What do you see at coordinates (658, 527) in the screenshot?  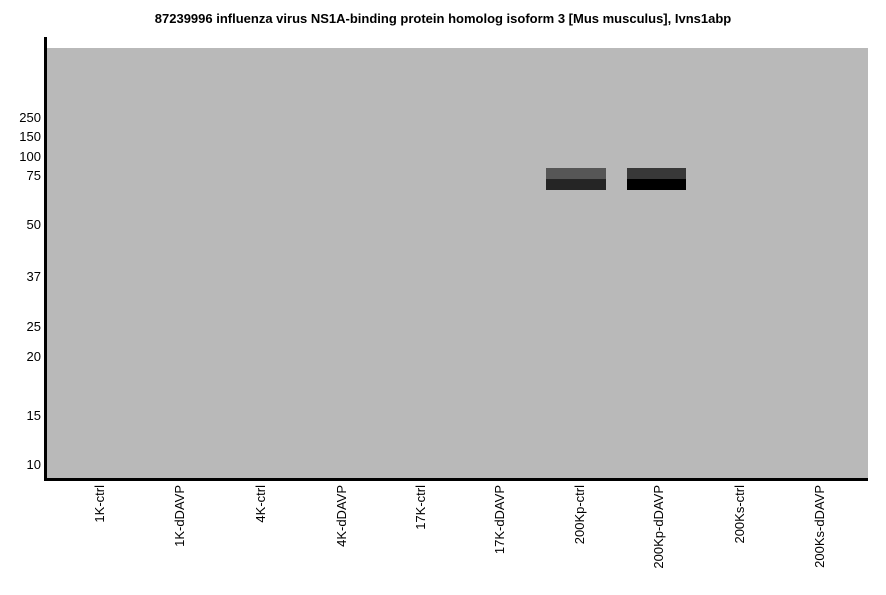 I see `lane-label: 200Kp-dDAVP` at bounding box center [658, 527].